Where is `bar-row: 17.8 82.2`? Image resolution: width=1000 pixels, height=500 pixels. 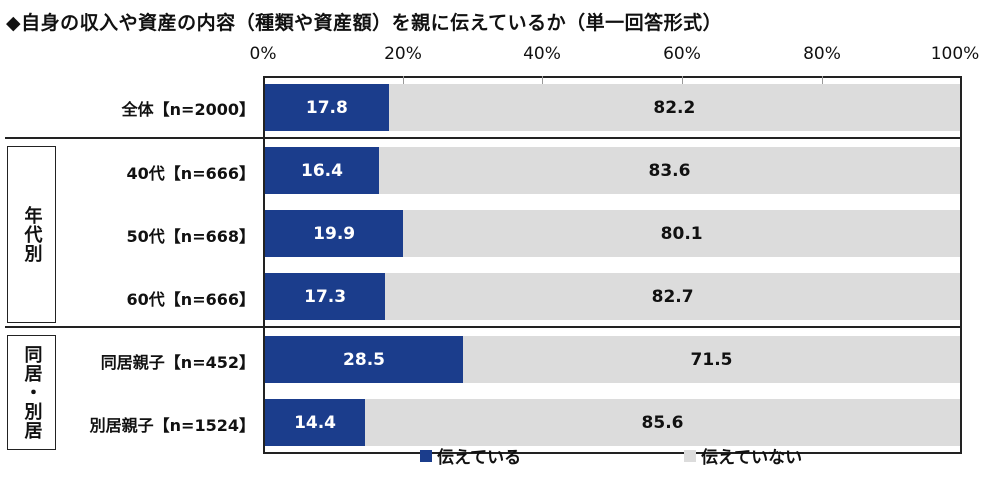
bar-row: 17.8 82.2 is located at coordinates (612, 107).